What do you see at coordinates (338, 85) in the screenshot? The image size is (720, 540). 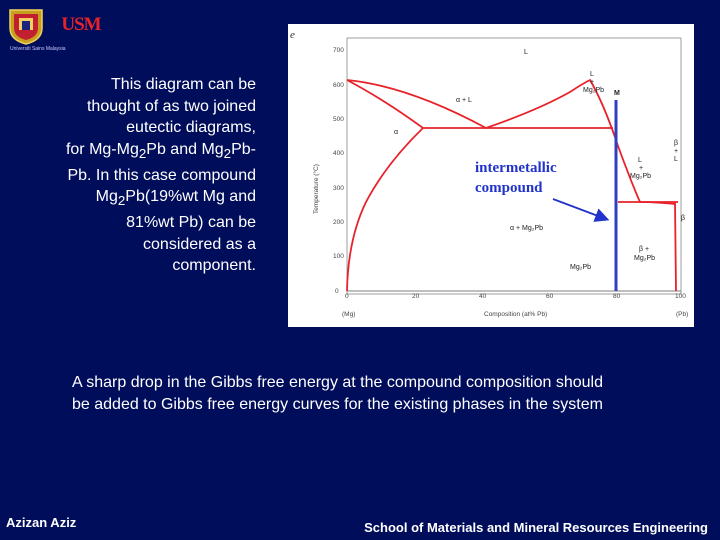 I see `y-tick-label: 600` at bounding box center [338, 85].